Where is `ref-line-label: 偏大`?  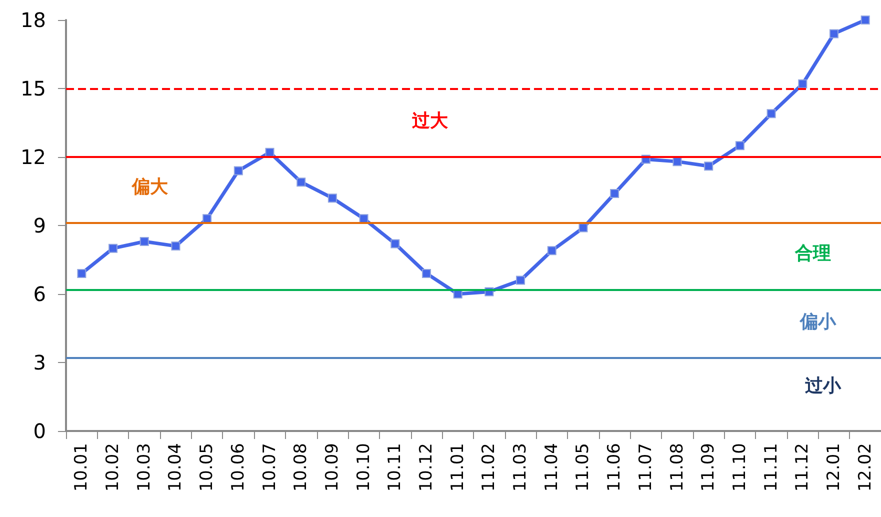
ref-line-label: 偏大 is located at coordinates (150, 187).